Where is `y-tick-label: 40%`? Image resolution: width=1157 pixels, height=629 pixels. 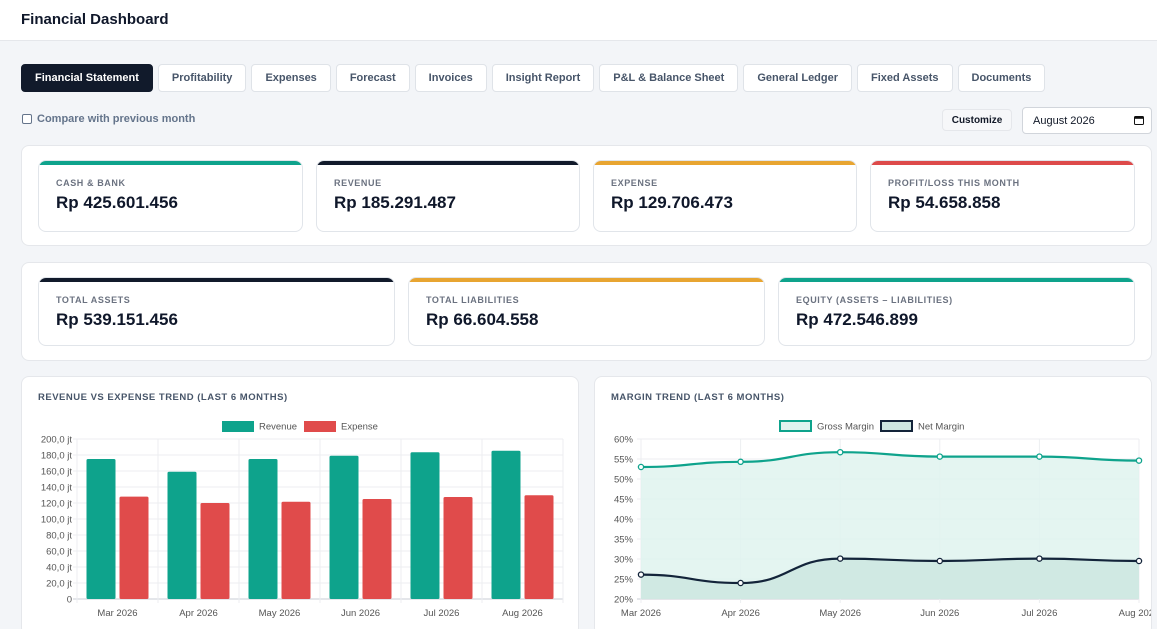 y-tick-label: 40% is located at coordinates (624, 520).